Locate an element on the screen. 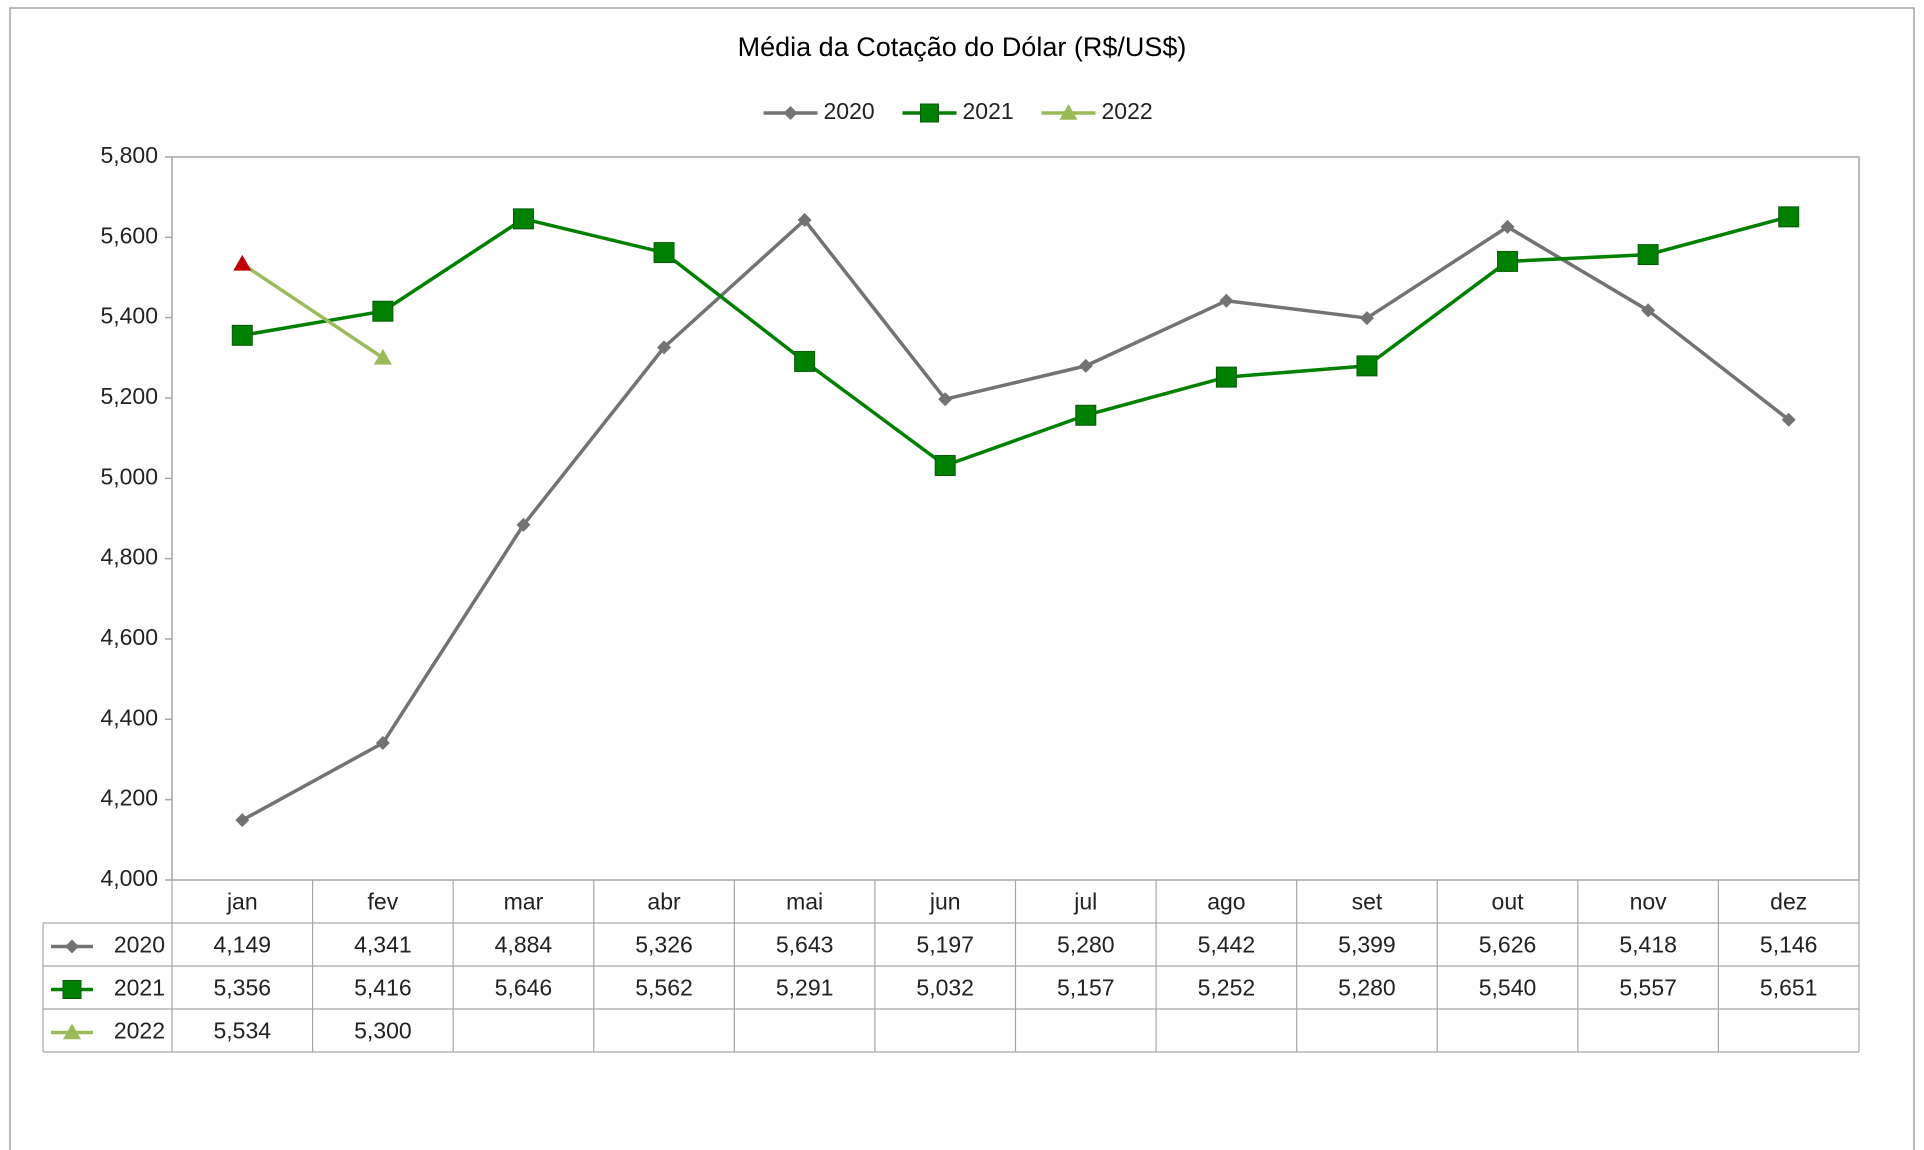 This screenshot has height=1150, width=1924. table-value: 5,651 is located at coordinates (1789, 988).